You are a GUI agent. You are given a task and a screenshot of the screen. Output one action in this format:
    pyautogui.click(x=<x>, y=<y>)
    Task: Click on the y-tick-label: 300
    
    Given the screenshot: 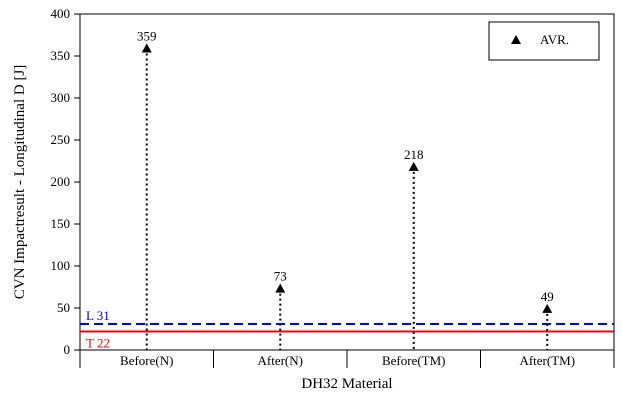 What is the action you would take?
    pyautogui.click(x=61, y=97)
    